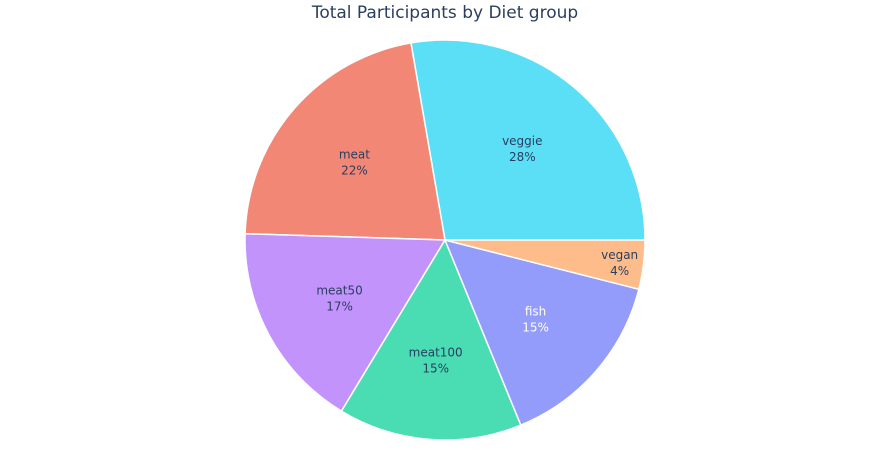 This screenshot has height=450, width=890. Describe the element at coordinates (339, 306) in the screenshot. I see `pie-label-percent: 17%` at that location.